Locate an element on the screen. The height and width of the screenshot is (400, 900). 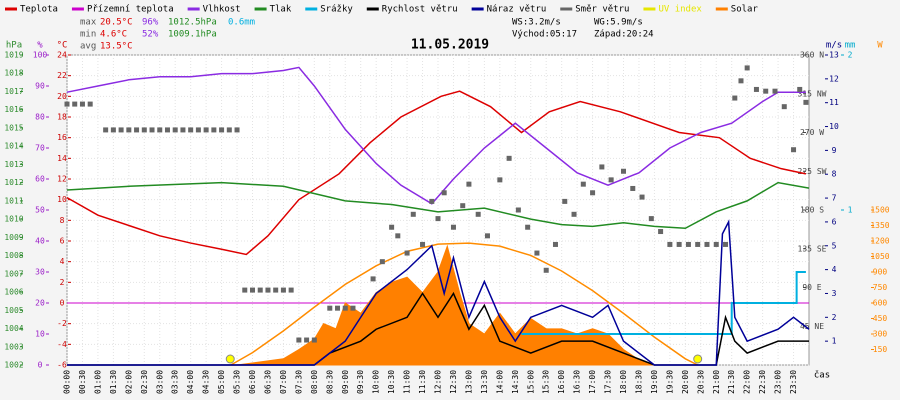
y-tick-label: 1017 is located at coordinates (13, 91).